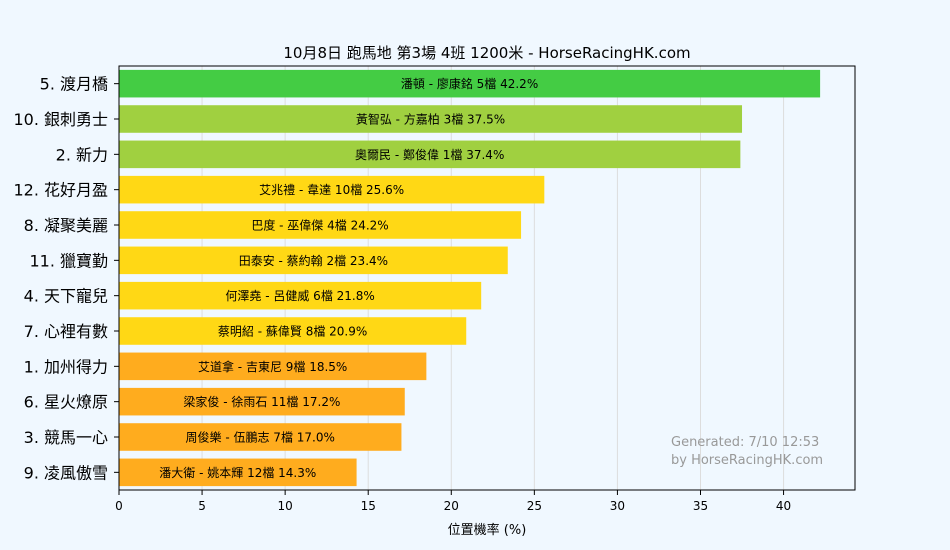 This screenshot has width=950, height=550. I want to click on bar-label: 潘頓 - 廖康銘 5檔 42.2%, so click(469, 83).